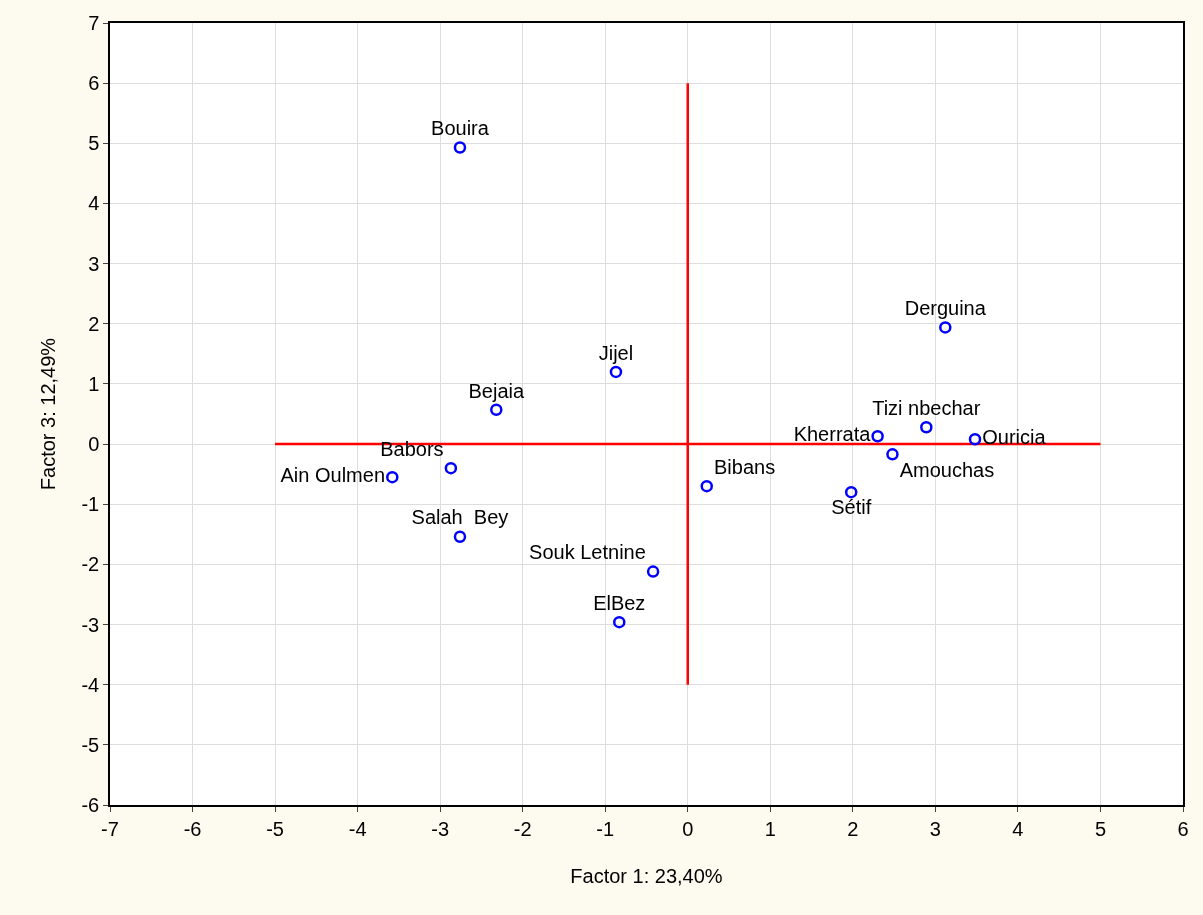 This screenshot has width=1203, height=915. What do you see at coordinates (94, 383) in the screenshot?
I see `y-tick-label: 1` at bounding box center [94, 383].